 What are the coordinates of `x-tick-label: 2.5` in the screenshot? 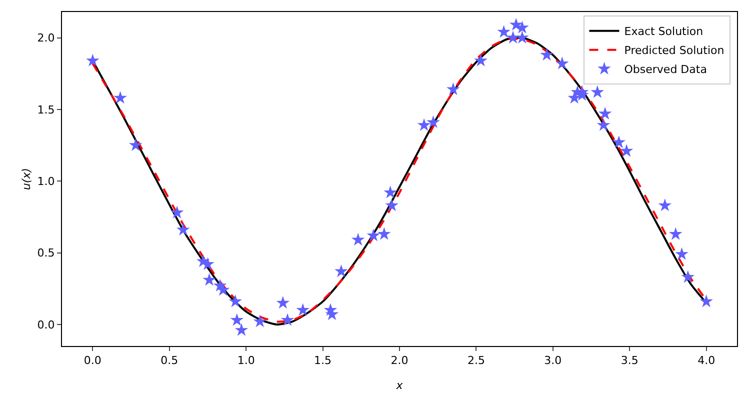 It's located at (476, 361).